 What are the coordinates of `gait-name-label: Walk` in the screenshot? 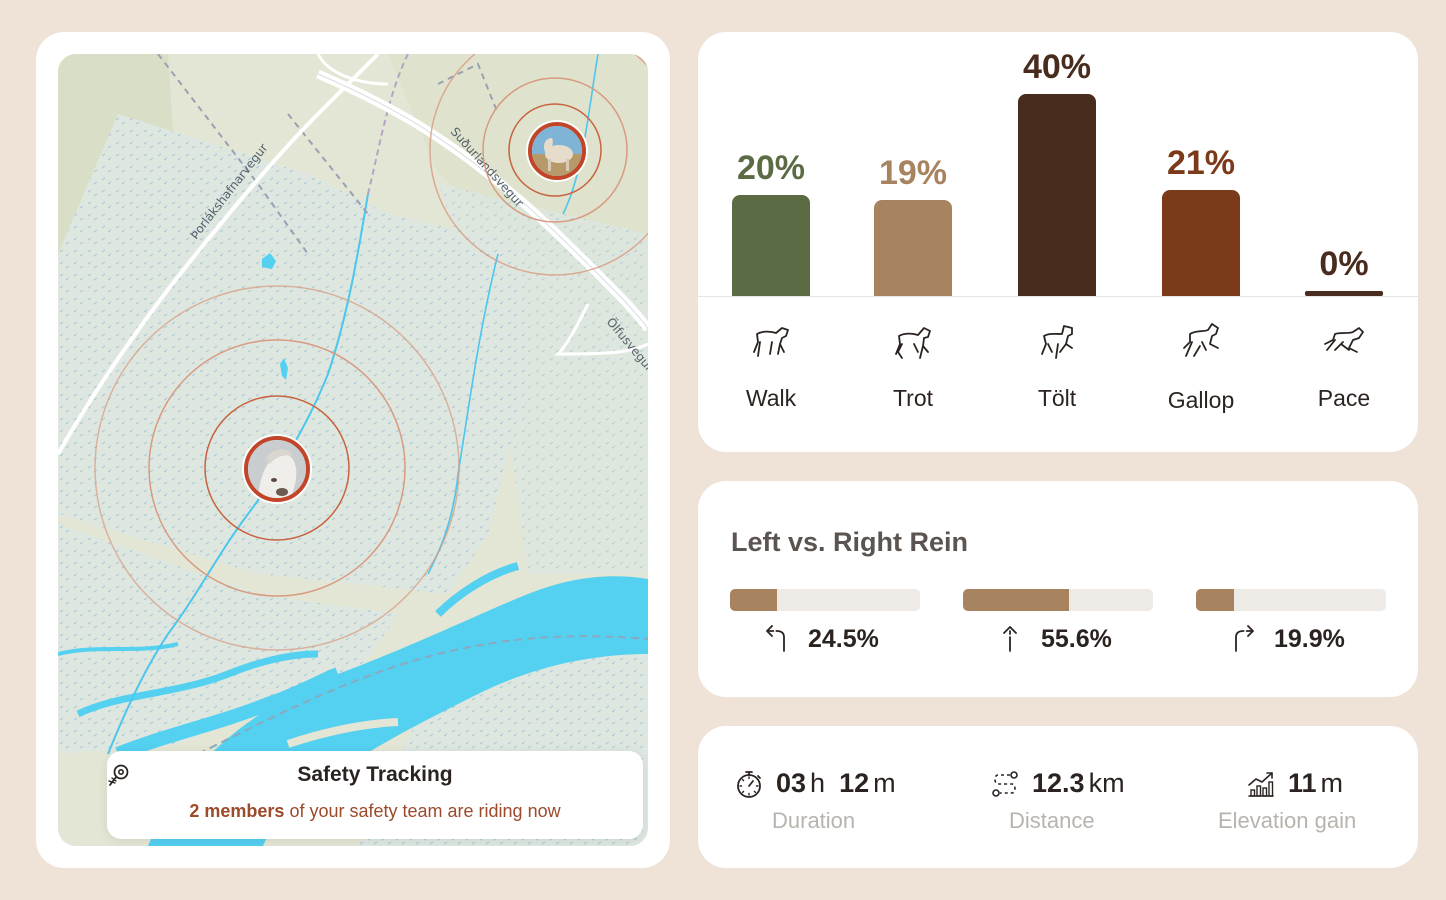 It's located at (771, 398).